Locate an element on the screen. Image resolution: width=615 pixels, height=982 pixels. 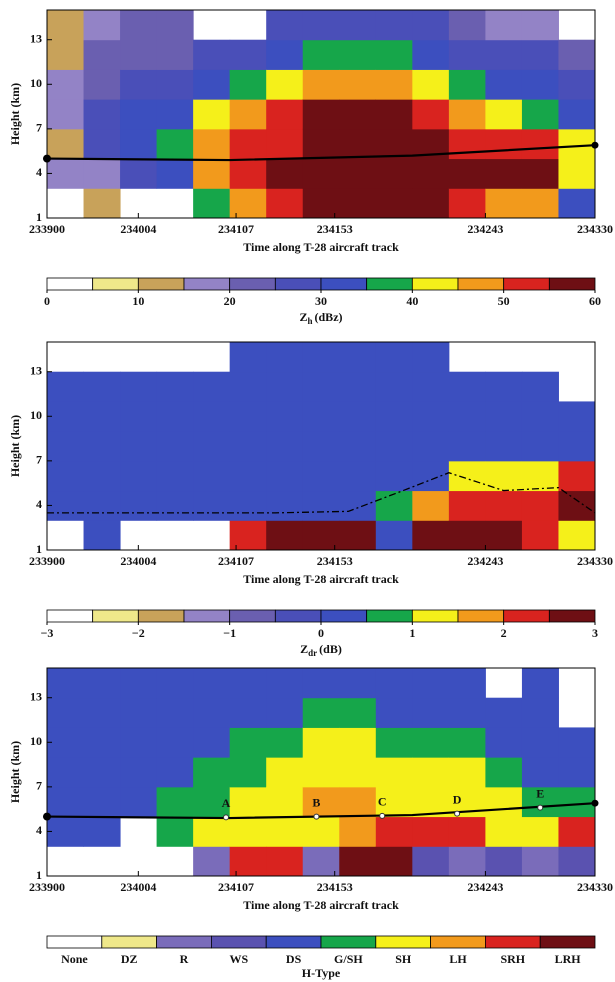
point-label: D is located at coordinates (457, 799).